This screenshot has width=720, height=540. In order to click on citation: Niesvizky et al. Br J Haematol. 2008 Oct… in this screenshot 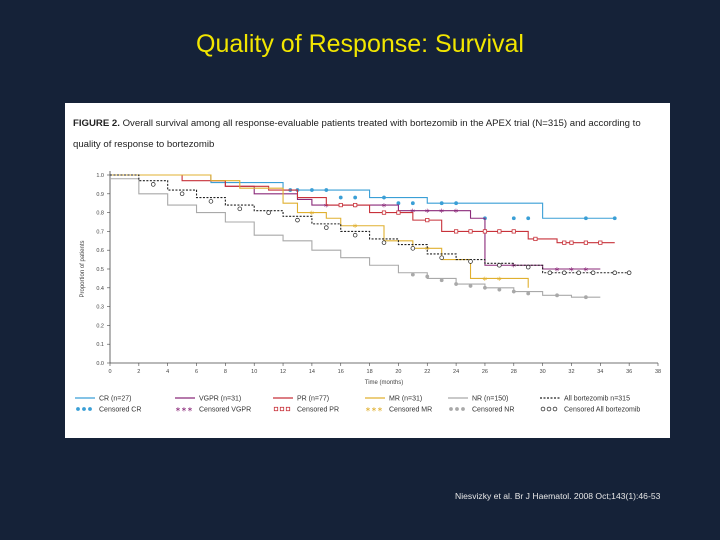, I will do `click(558, 496)`.